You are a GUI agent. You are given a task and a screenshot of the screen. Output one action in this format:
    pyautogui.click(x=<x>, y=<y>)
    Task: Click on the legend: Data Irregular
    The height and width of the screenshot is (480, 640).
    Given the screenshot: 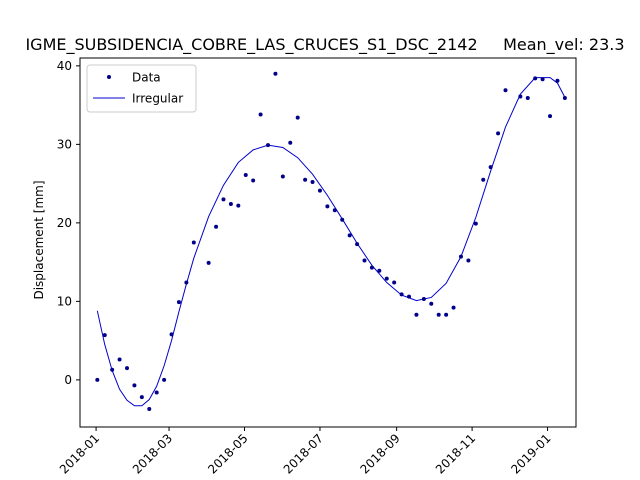 What is the action you would take?
    pyautogui.click(x=141, y=88)
    